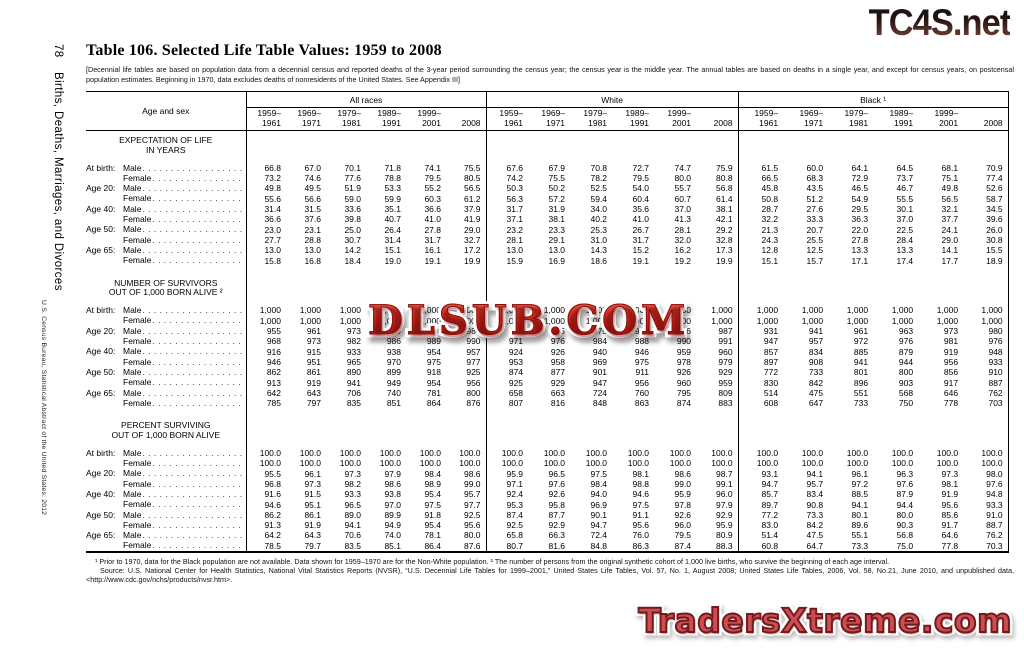 The width and height of the screenshot is (1024, 652). Describe the element at coordinates (684, 392) in the screenshot. I see `value-cell: 795` at that location.